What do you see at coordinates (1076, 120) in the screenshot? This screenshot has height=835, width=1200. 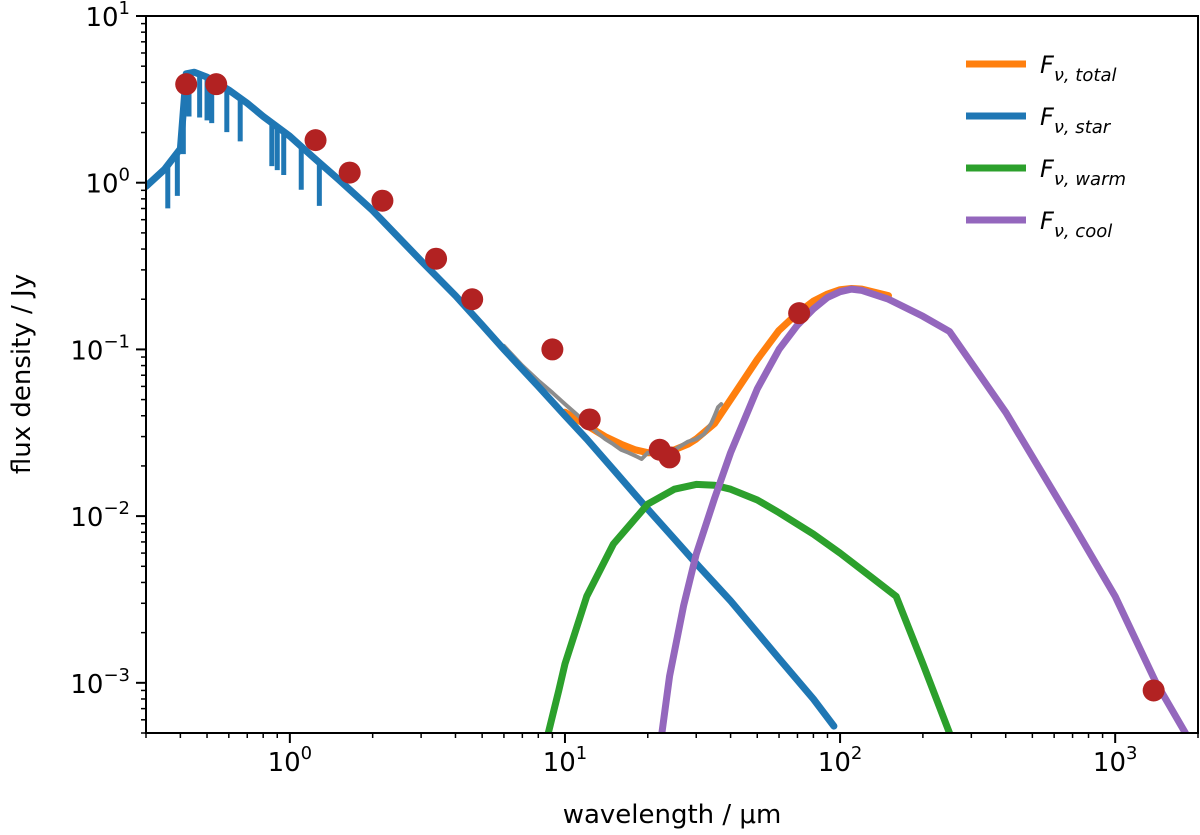 I see `legend-label: Fν, star` at bounding box center [1076, 120].